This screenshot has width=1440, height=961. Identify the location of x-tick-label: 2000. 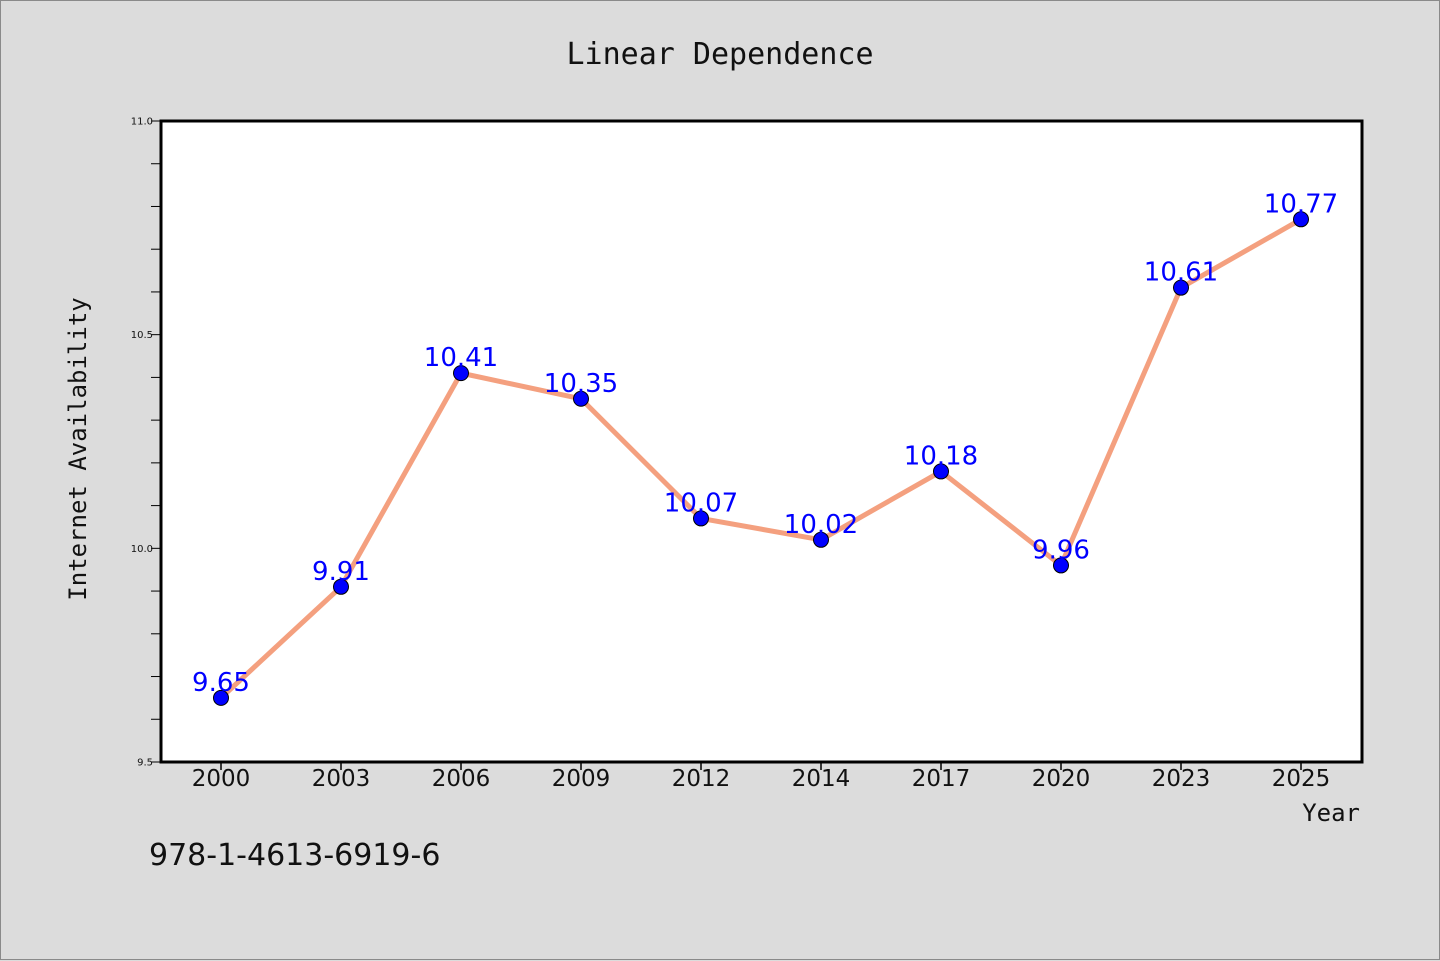
(221, 779).